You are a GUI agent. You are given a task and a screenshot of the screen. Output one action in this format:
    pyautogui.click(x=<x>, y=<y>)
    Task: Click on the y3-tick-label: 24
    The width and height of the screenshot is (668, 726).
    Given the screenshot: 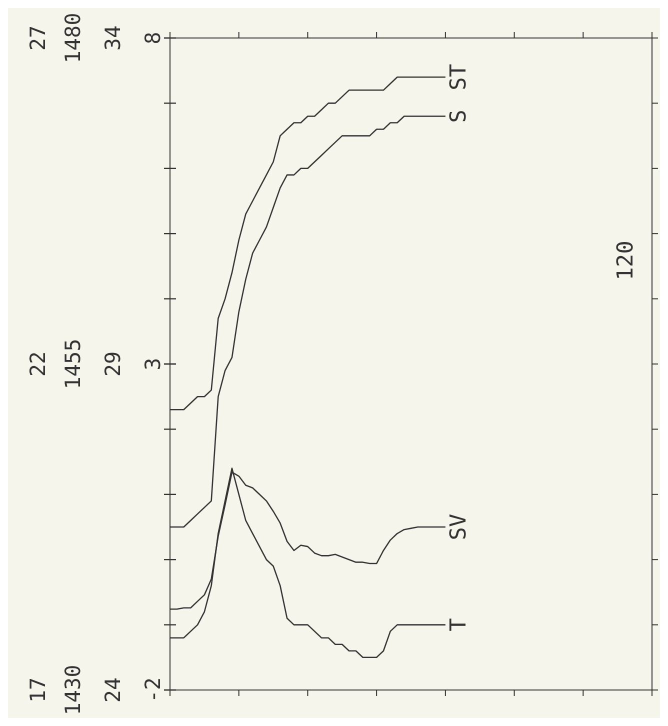 What is the action you would take?
    pyautogui.click(x=113, y=690)
    